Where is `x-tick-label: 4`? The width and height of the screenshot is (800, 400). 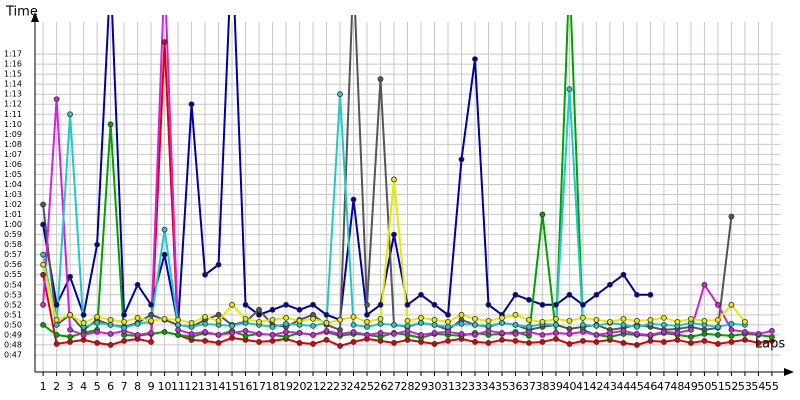
x-tick-label: 4 is located at coordinates (83, 386).